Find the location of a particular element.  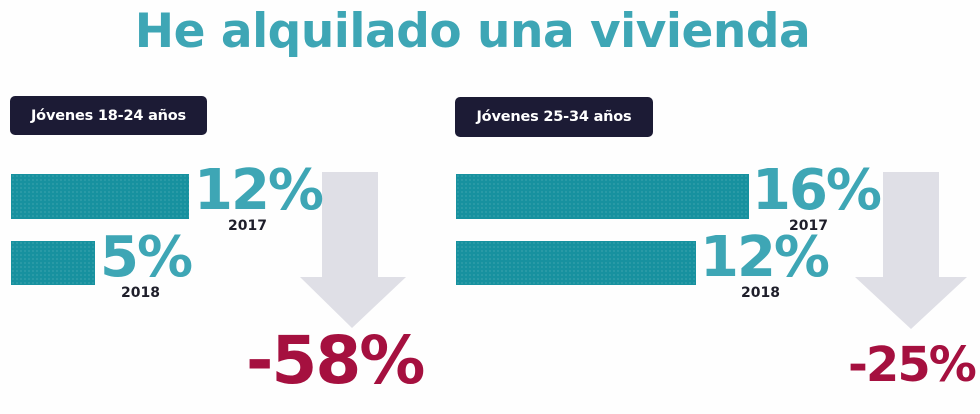

page-title: He alquilado una vivienda is located at coordinates (472, 31).